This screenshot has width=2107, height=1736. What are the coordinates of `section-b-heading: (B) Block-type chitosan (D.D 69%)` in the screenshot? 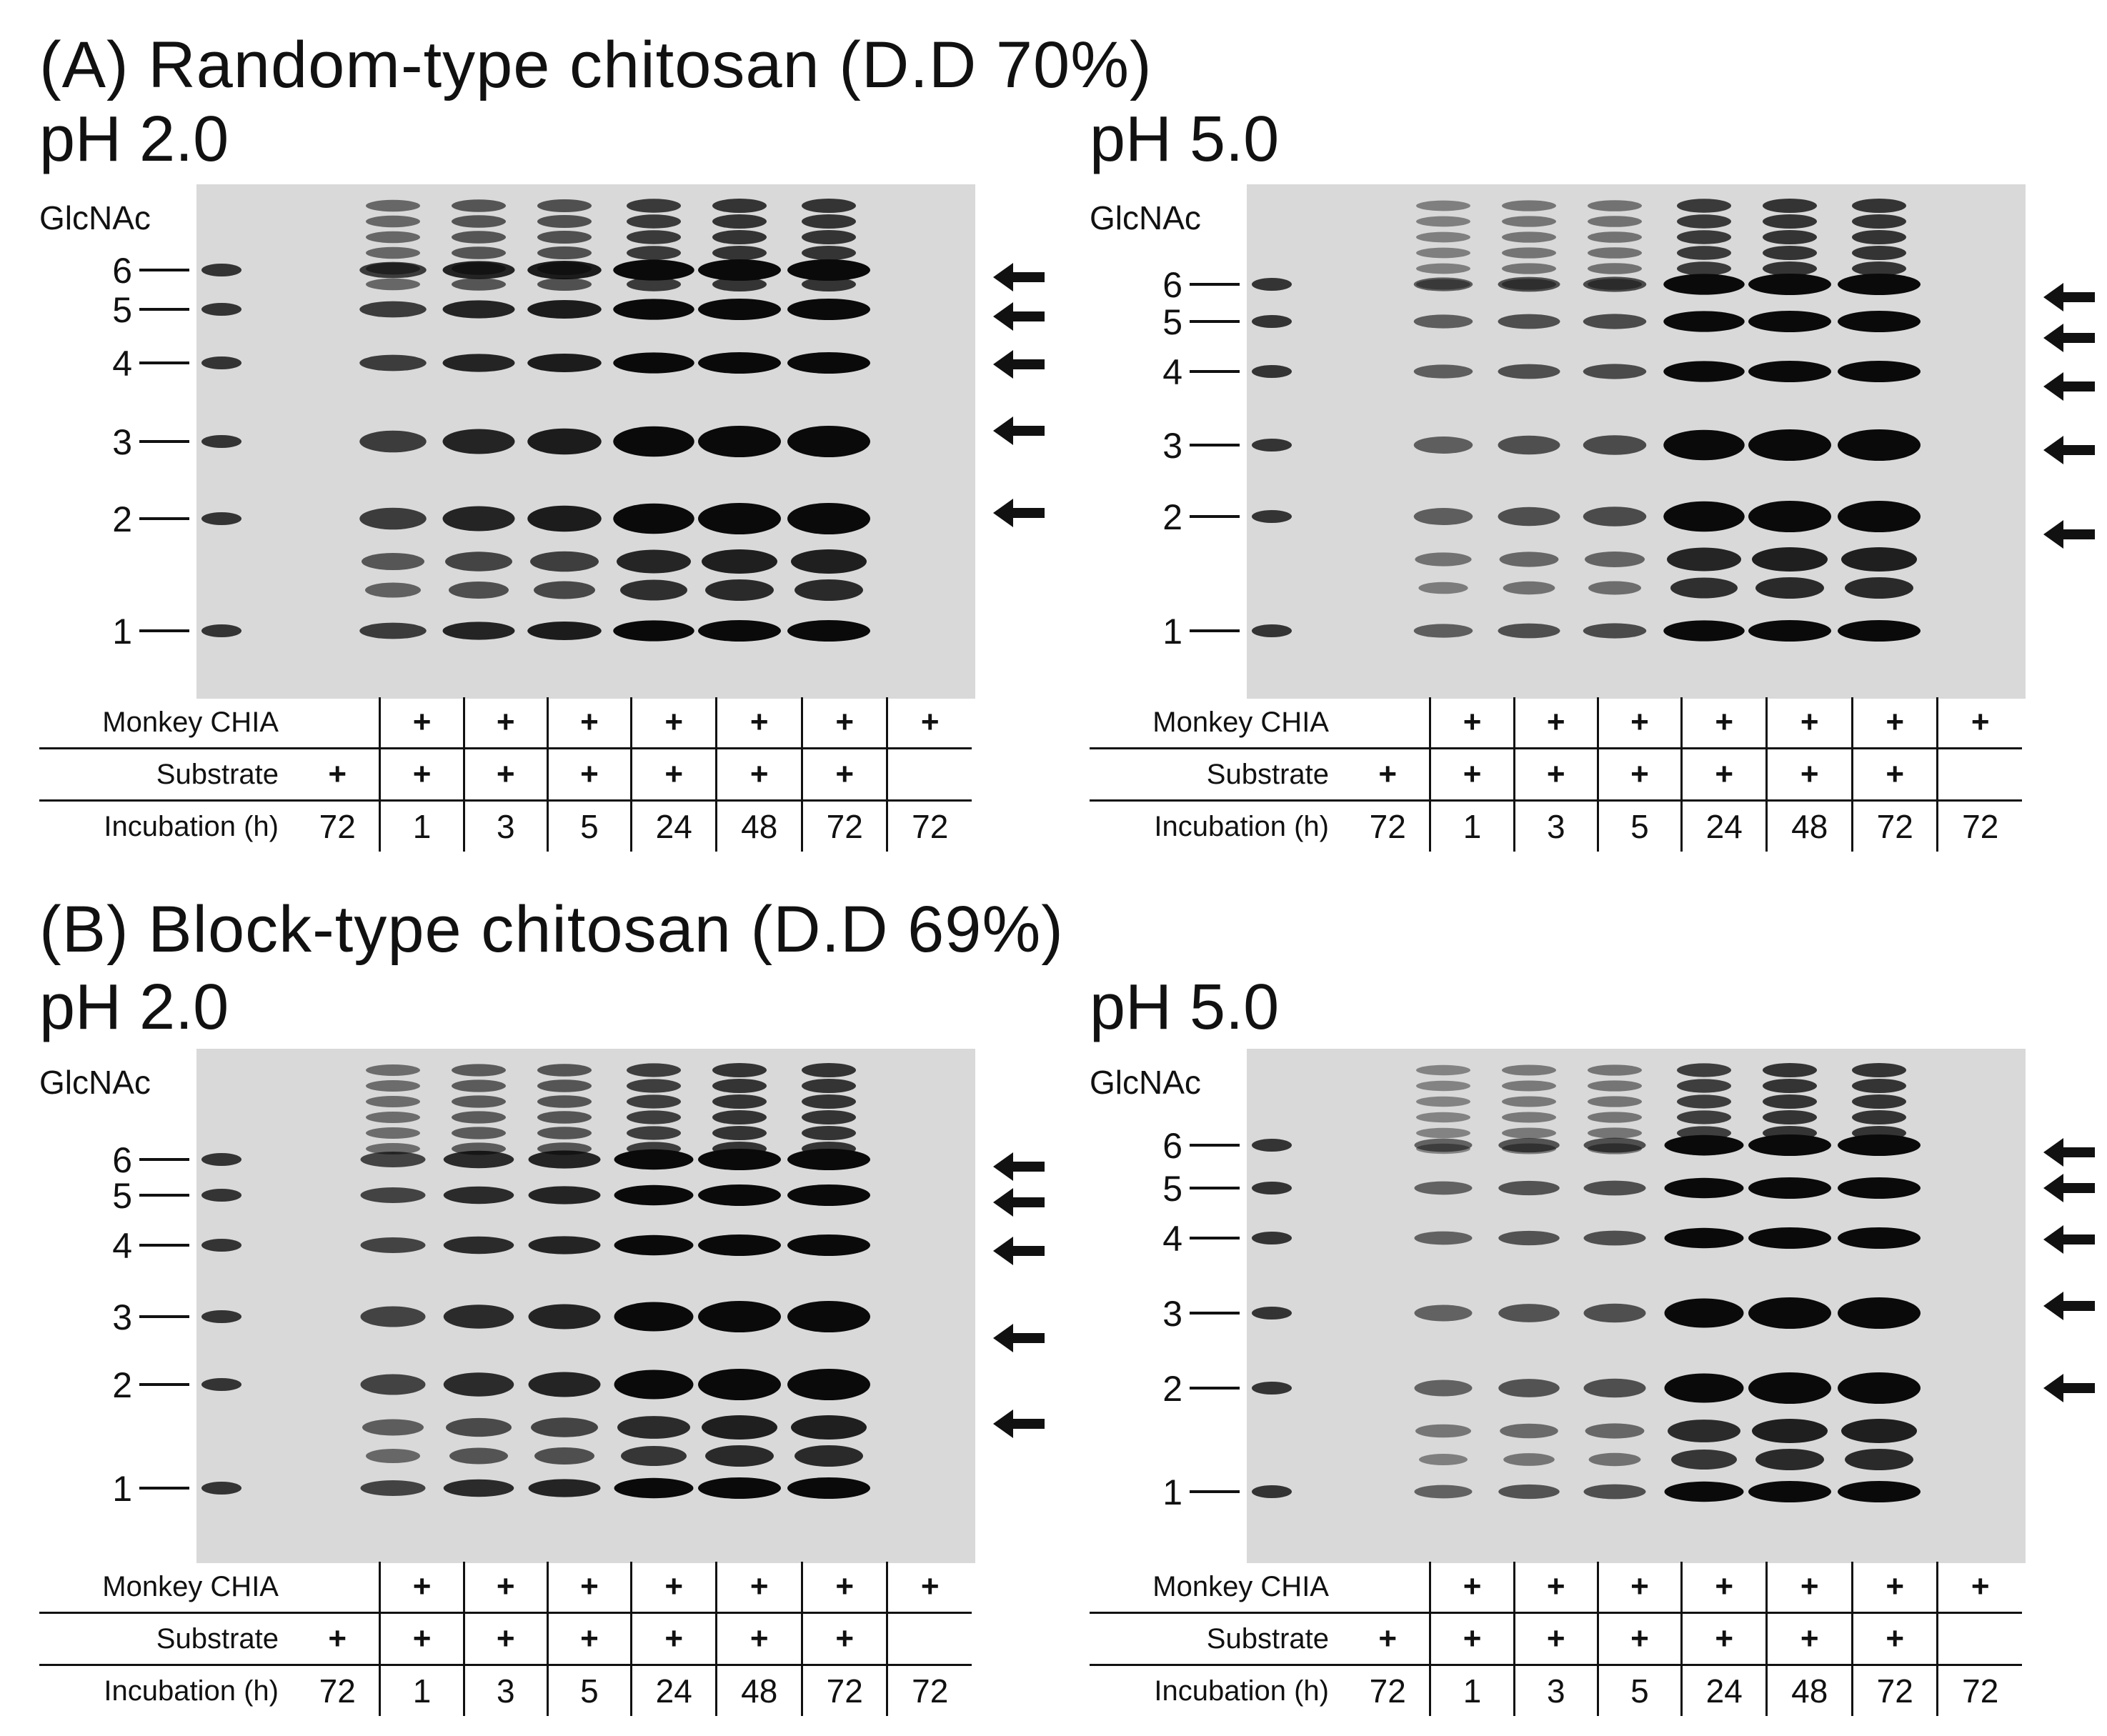 It's located at (551, 929).